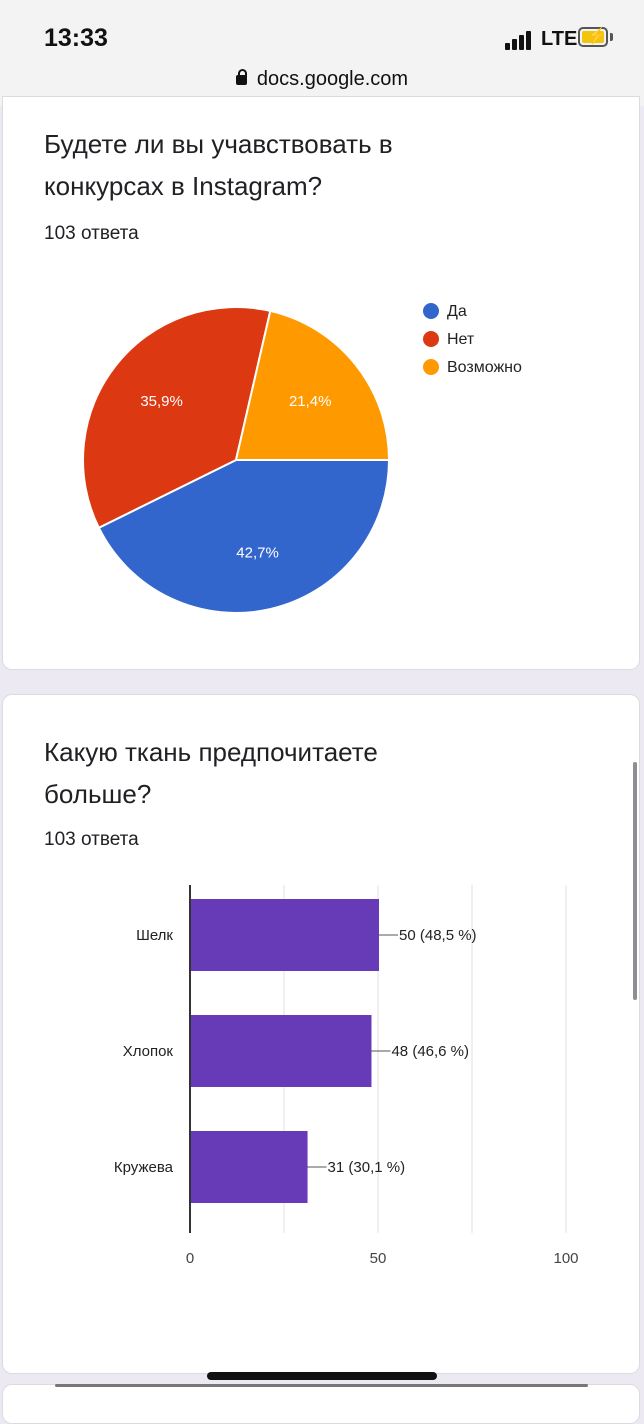 The height and width of the screenshot is (1424, 644). I want to click on pie-data-label: 21,4%, so click(310, 401).